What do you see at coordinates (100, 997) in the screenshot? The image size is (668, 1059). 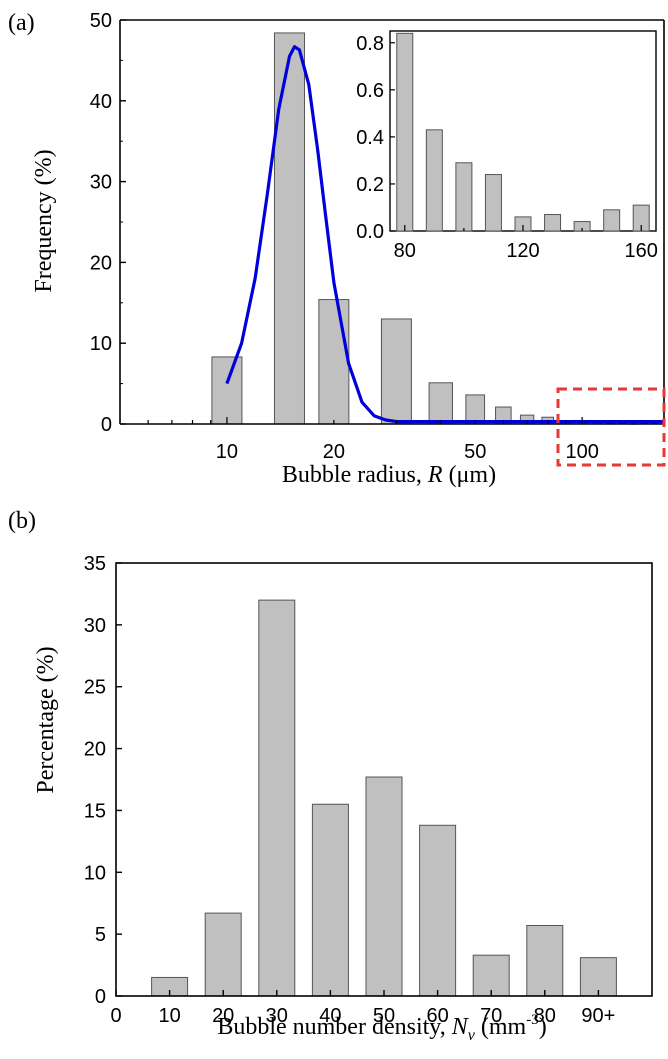 I see `b-y-tick-label: 0` at bounding box center [100, 997].